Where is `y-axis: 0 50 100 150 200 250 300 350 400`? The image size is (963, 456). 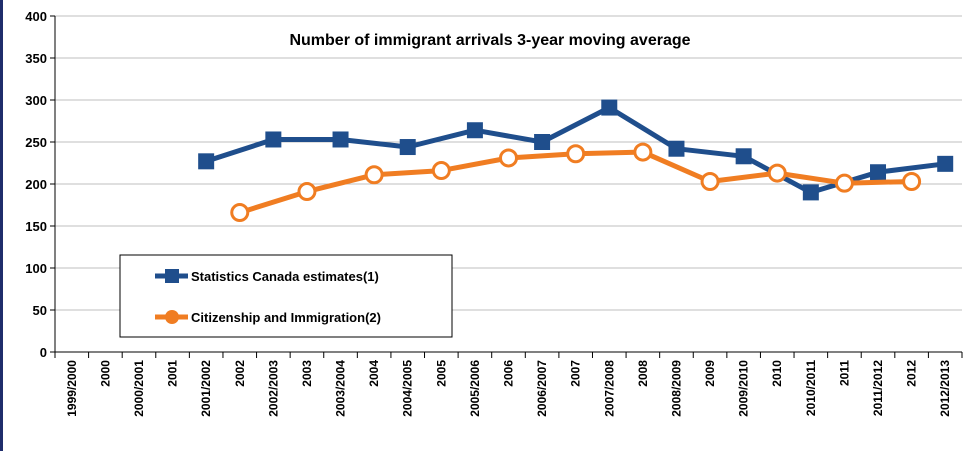 y-axis: 0 50 100 150 200 250 300 350 400 is located at coordinates (40, 184).